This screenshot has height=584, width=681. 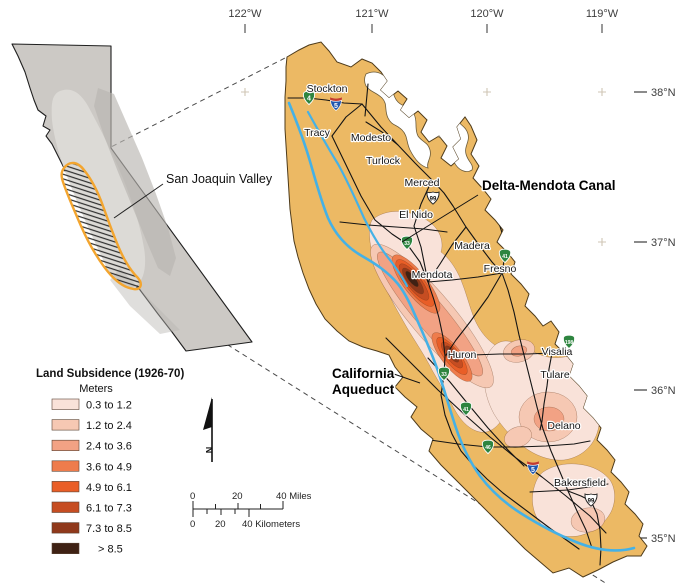 I want to click on city-label-mendota: Mendota, so click(x=432, y=275).